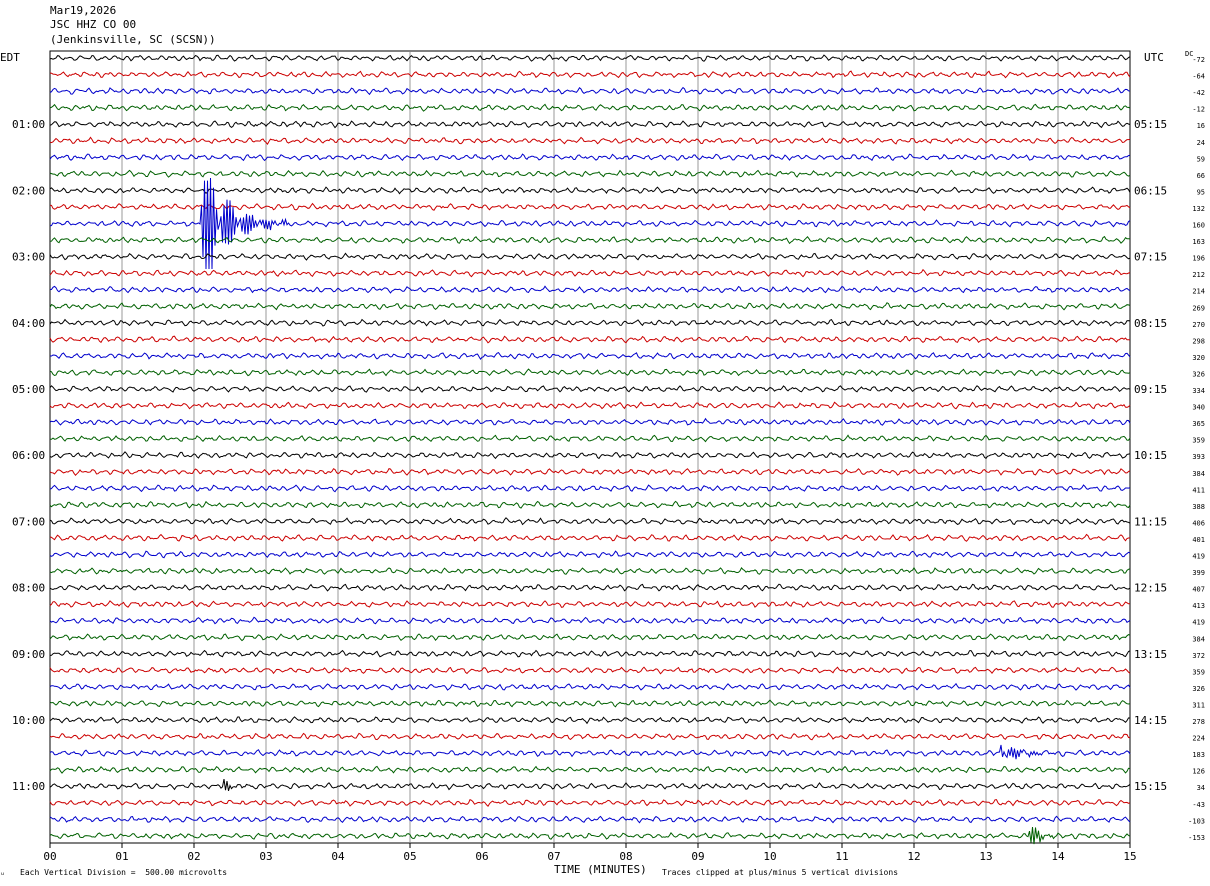 This screenshot has width=1210, height=886. I want to click on left-hour-label: 04:00, so click(28, 323).